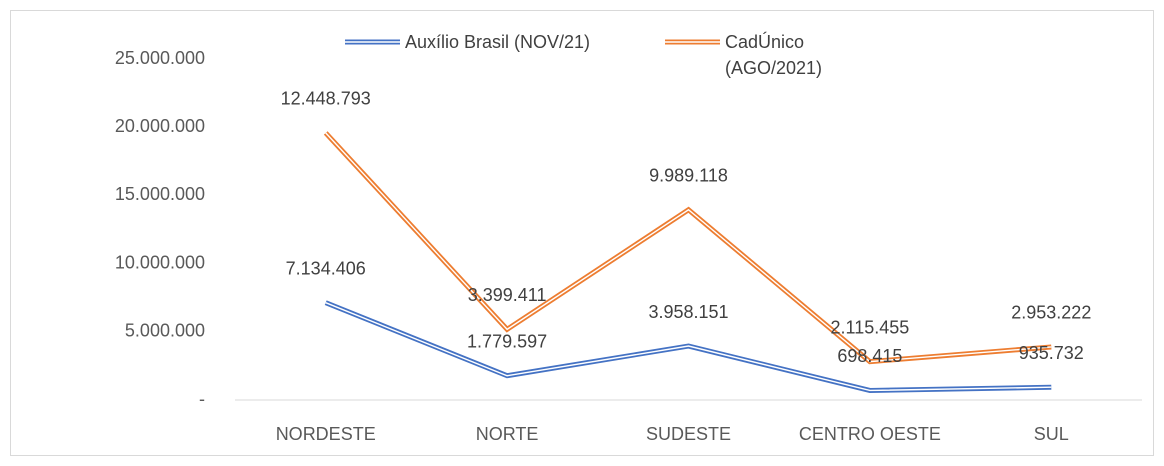 The height and width of the screenshot is (466, 1164). I want to click on data-label: 2.115.455, so click(870, 327).